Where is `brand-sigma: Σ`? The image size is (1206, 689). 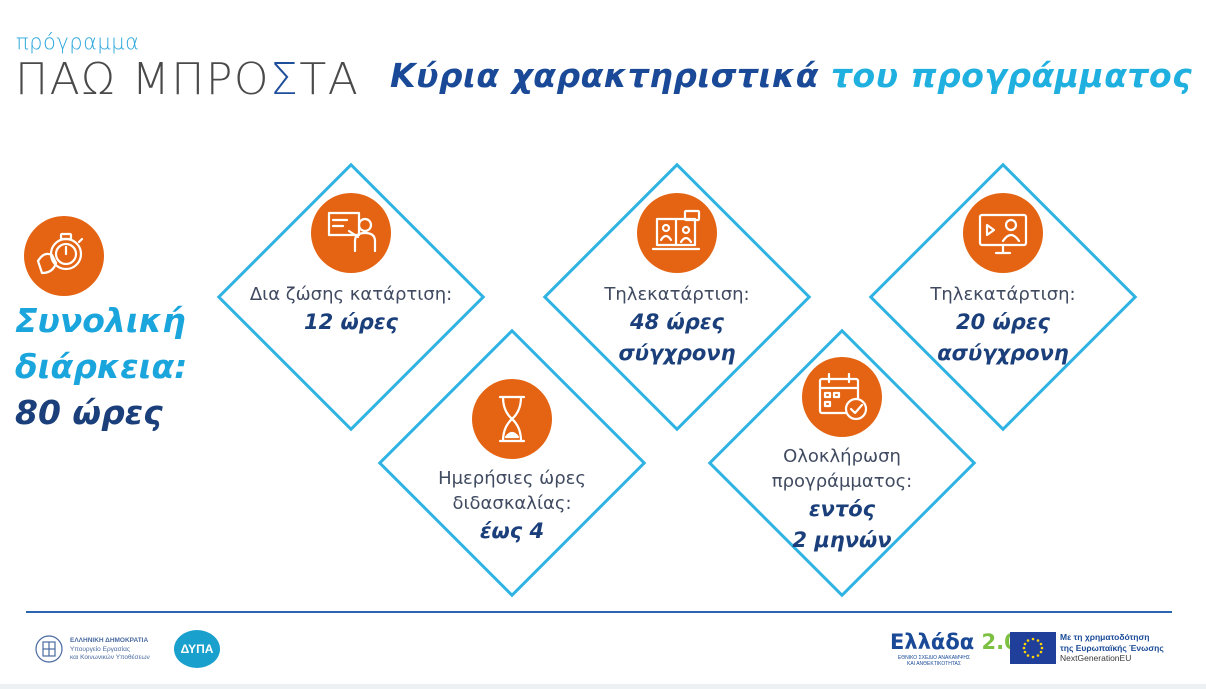
brand-sigma: Σ is located at coordinates (285, 79).